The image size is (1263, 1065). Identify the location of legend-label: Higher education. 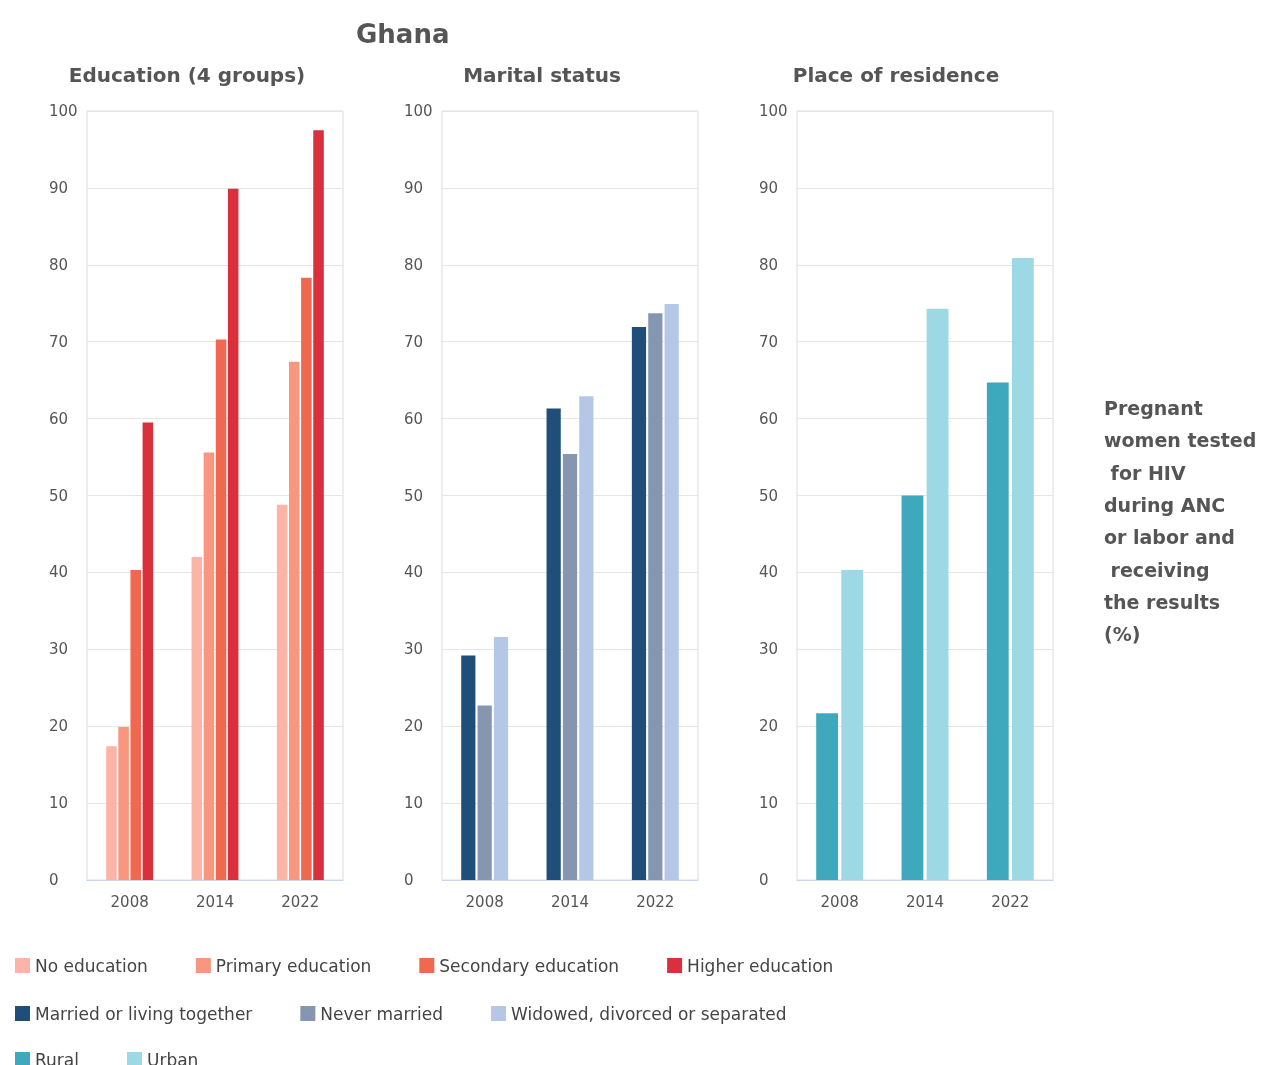
(760, 965).